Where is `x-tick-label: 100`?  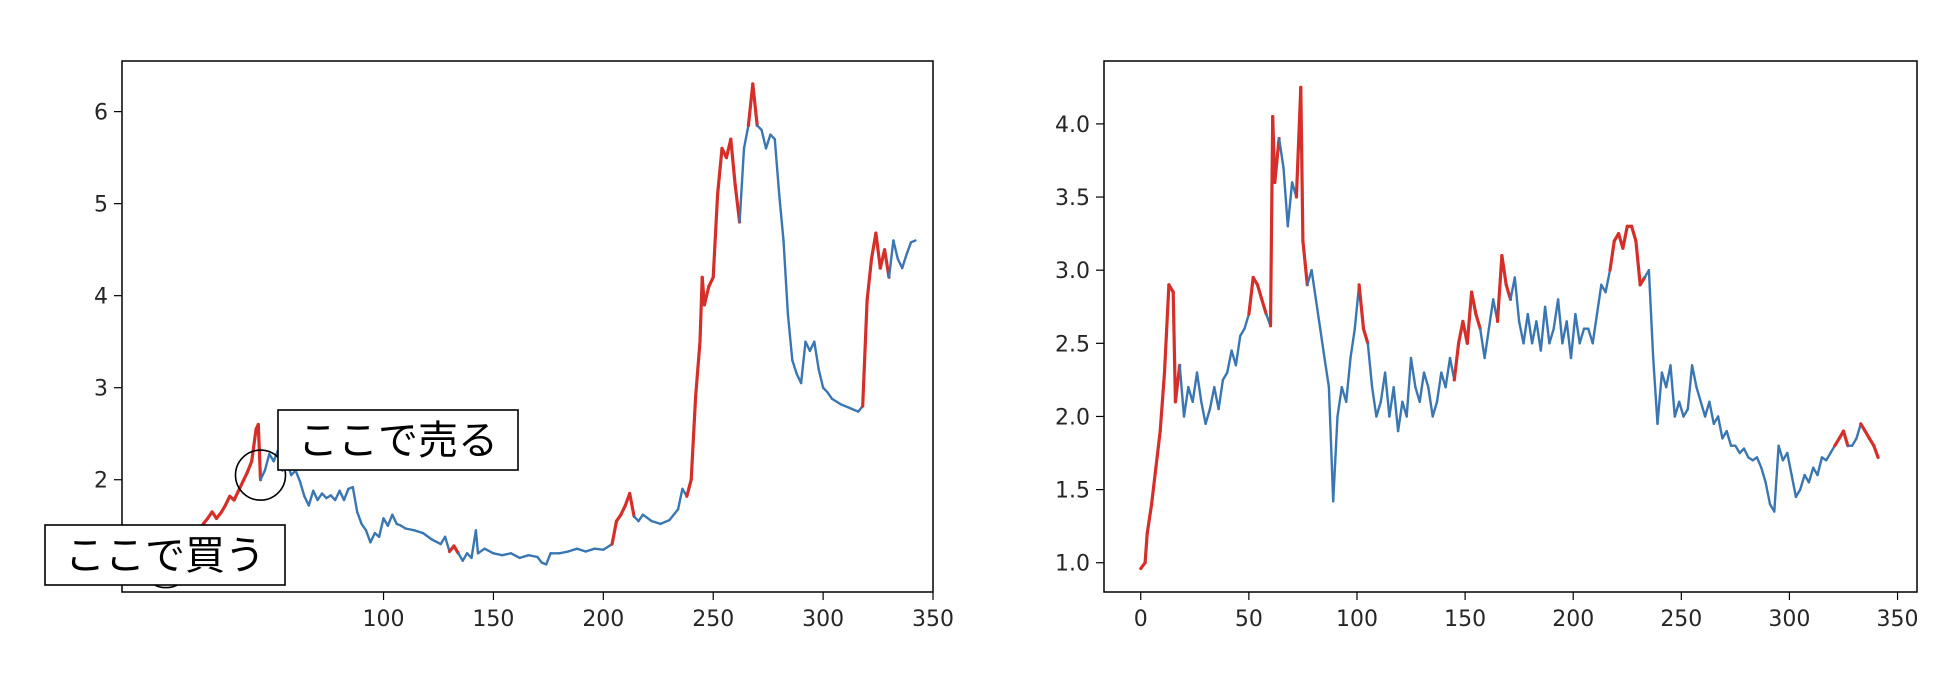
x-tick-label: 100 is located at coordinates (1357, 619).